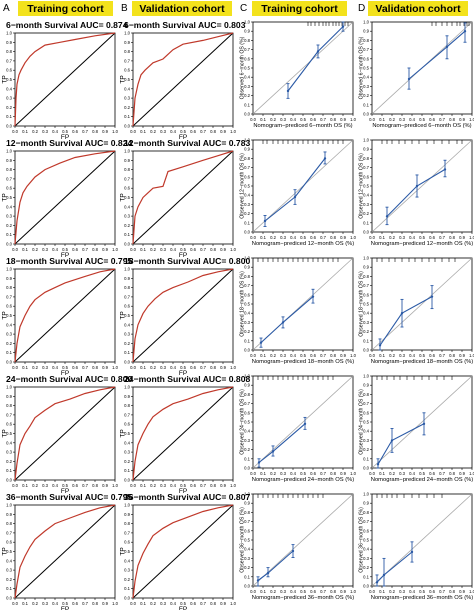  I want to click on y-tick-label-b-0: 0.1, so click(127, 116).